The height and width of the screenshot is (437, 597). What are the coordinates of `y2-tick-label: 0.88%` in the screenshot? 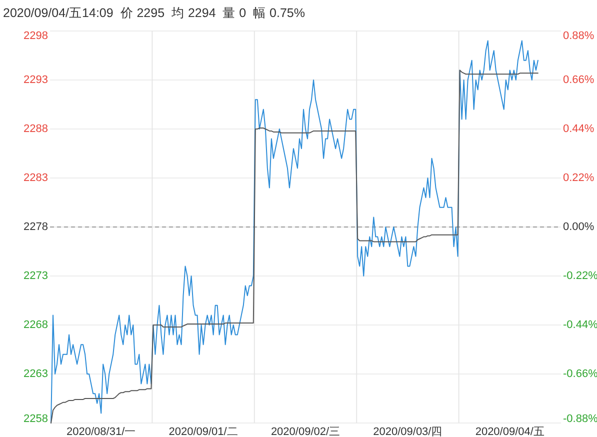 It's located at (578, 36).